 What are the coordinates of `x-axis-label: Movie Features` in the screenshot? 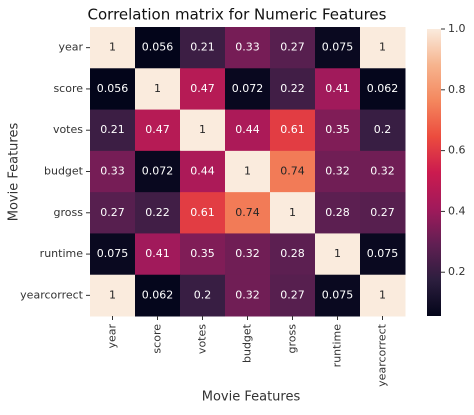 It's located at (251, 397).